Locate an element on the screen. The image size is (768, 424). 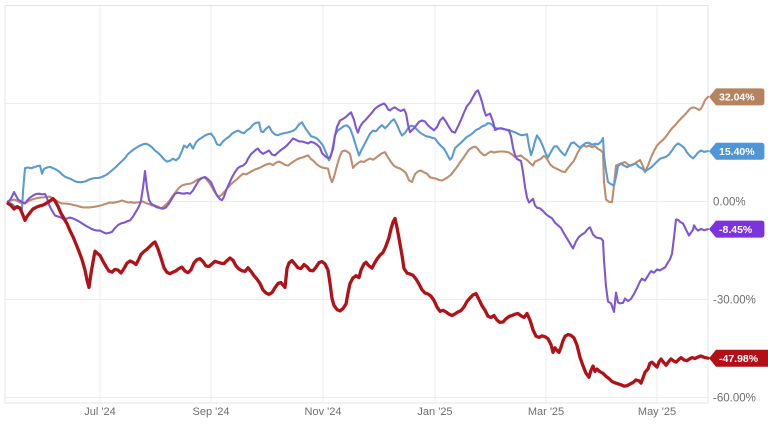
value-badge-tan: 32.04% is located at coordinates (737, 97).